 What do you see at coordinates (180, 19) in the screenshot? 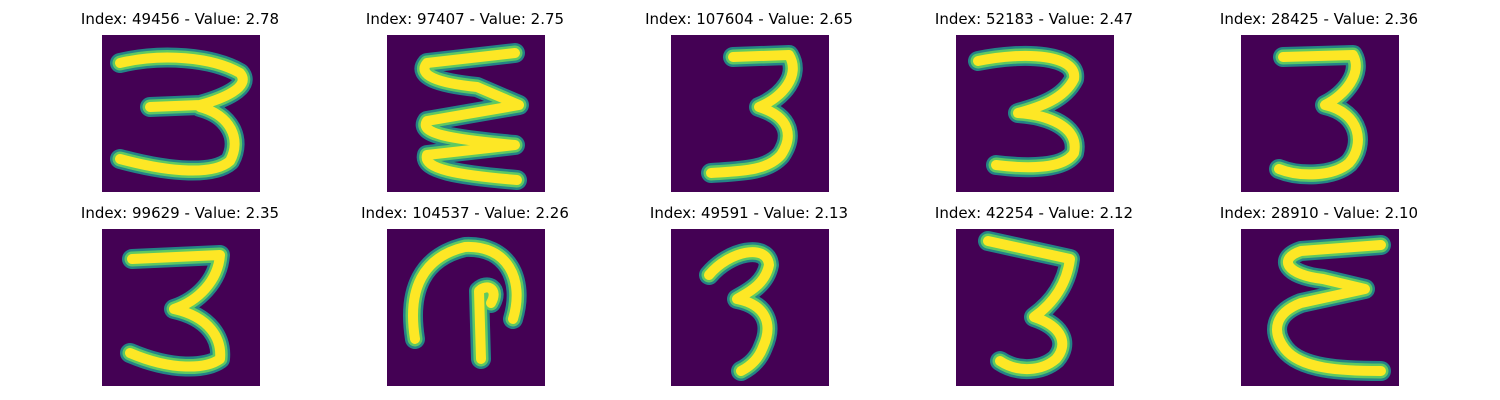
I see `panel-title: Index: 49456 - Value: 2.78` at bounding box center [180, 19].